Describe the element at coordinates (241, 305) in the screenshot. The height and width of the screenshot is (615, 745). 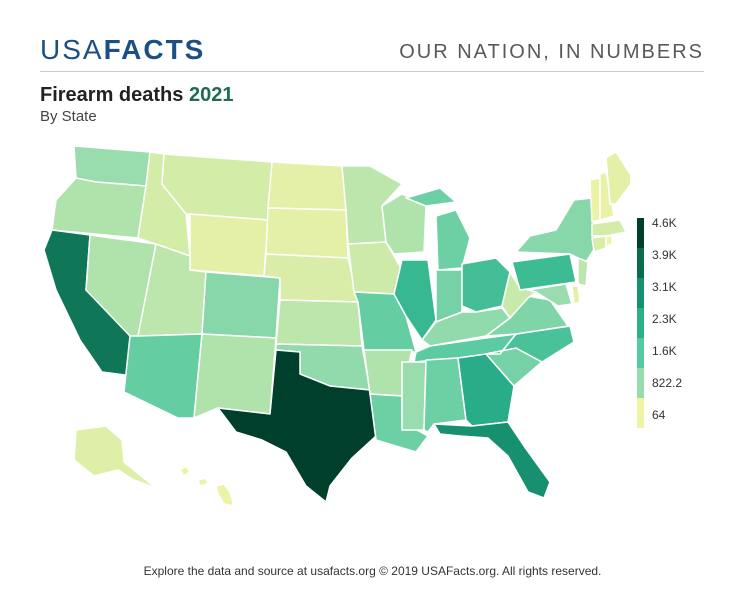
I see `state-CO` at that location.